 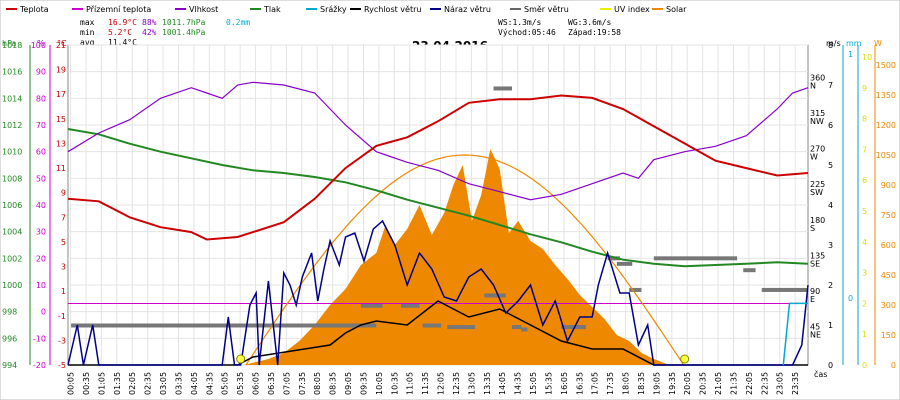 What do you see at coordinates (888, 245) in the screenshot?
I see `tick-solar-6: 600` at bounding box center [888, 245].